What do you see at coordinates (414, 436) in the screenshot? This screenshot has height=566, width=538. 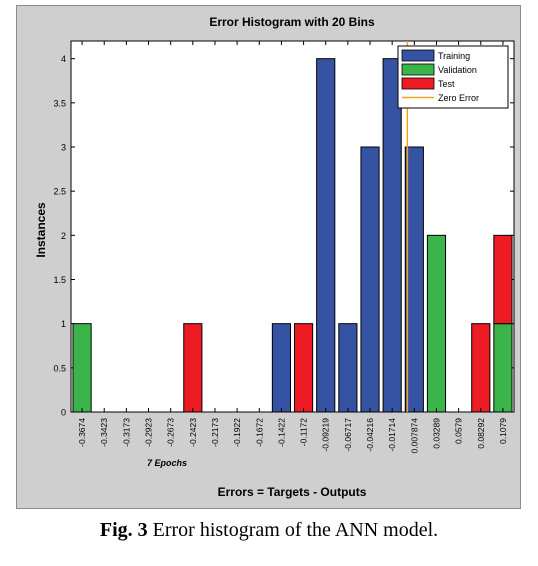 I see `x-tick-label: 0.007874` at bounding box center [414, 436].